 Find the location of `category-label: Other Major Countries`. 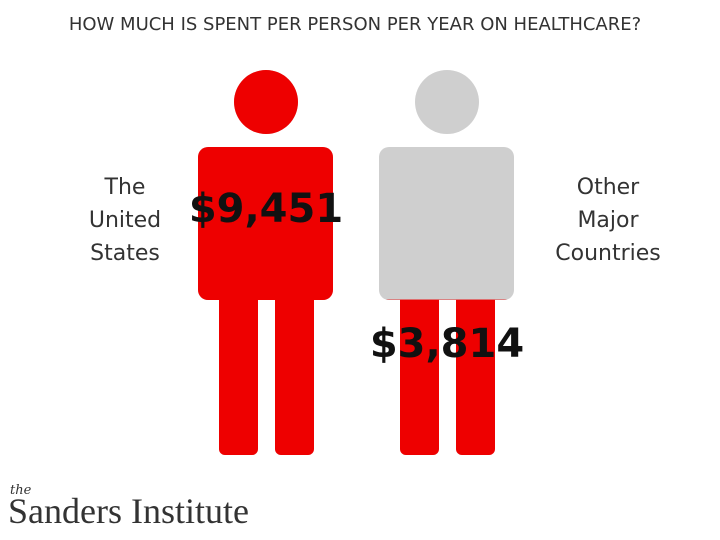

category-label: Other Major Countries is located at coordinates (608, 220).